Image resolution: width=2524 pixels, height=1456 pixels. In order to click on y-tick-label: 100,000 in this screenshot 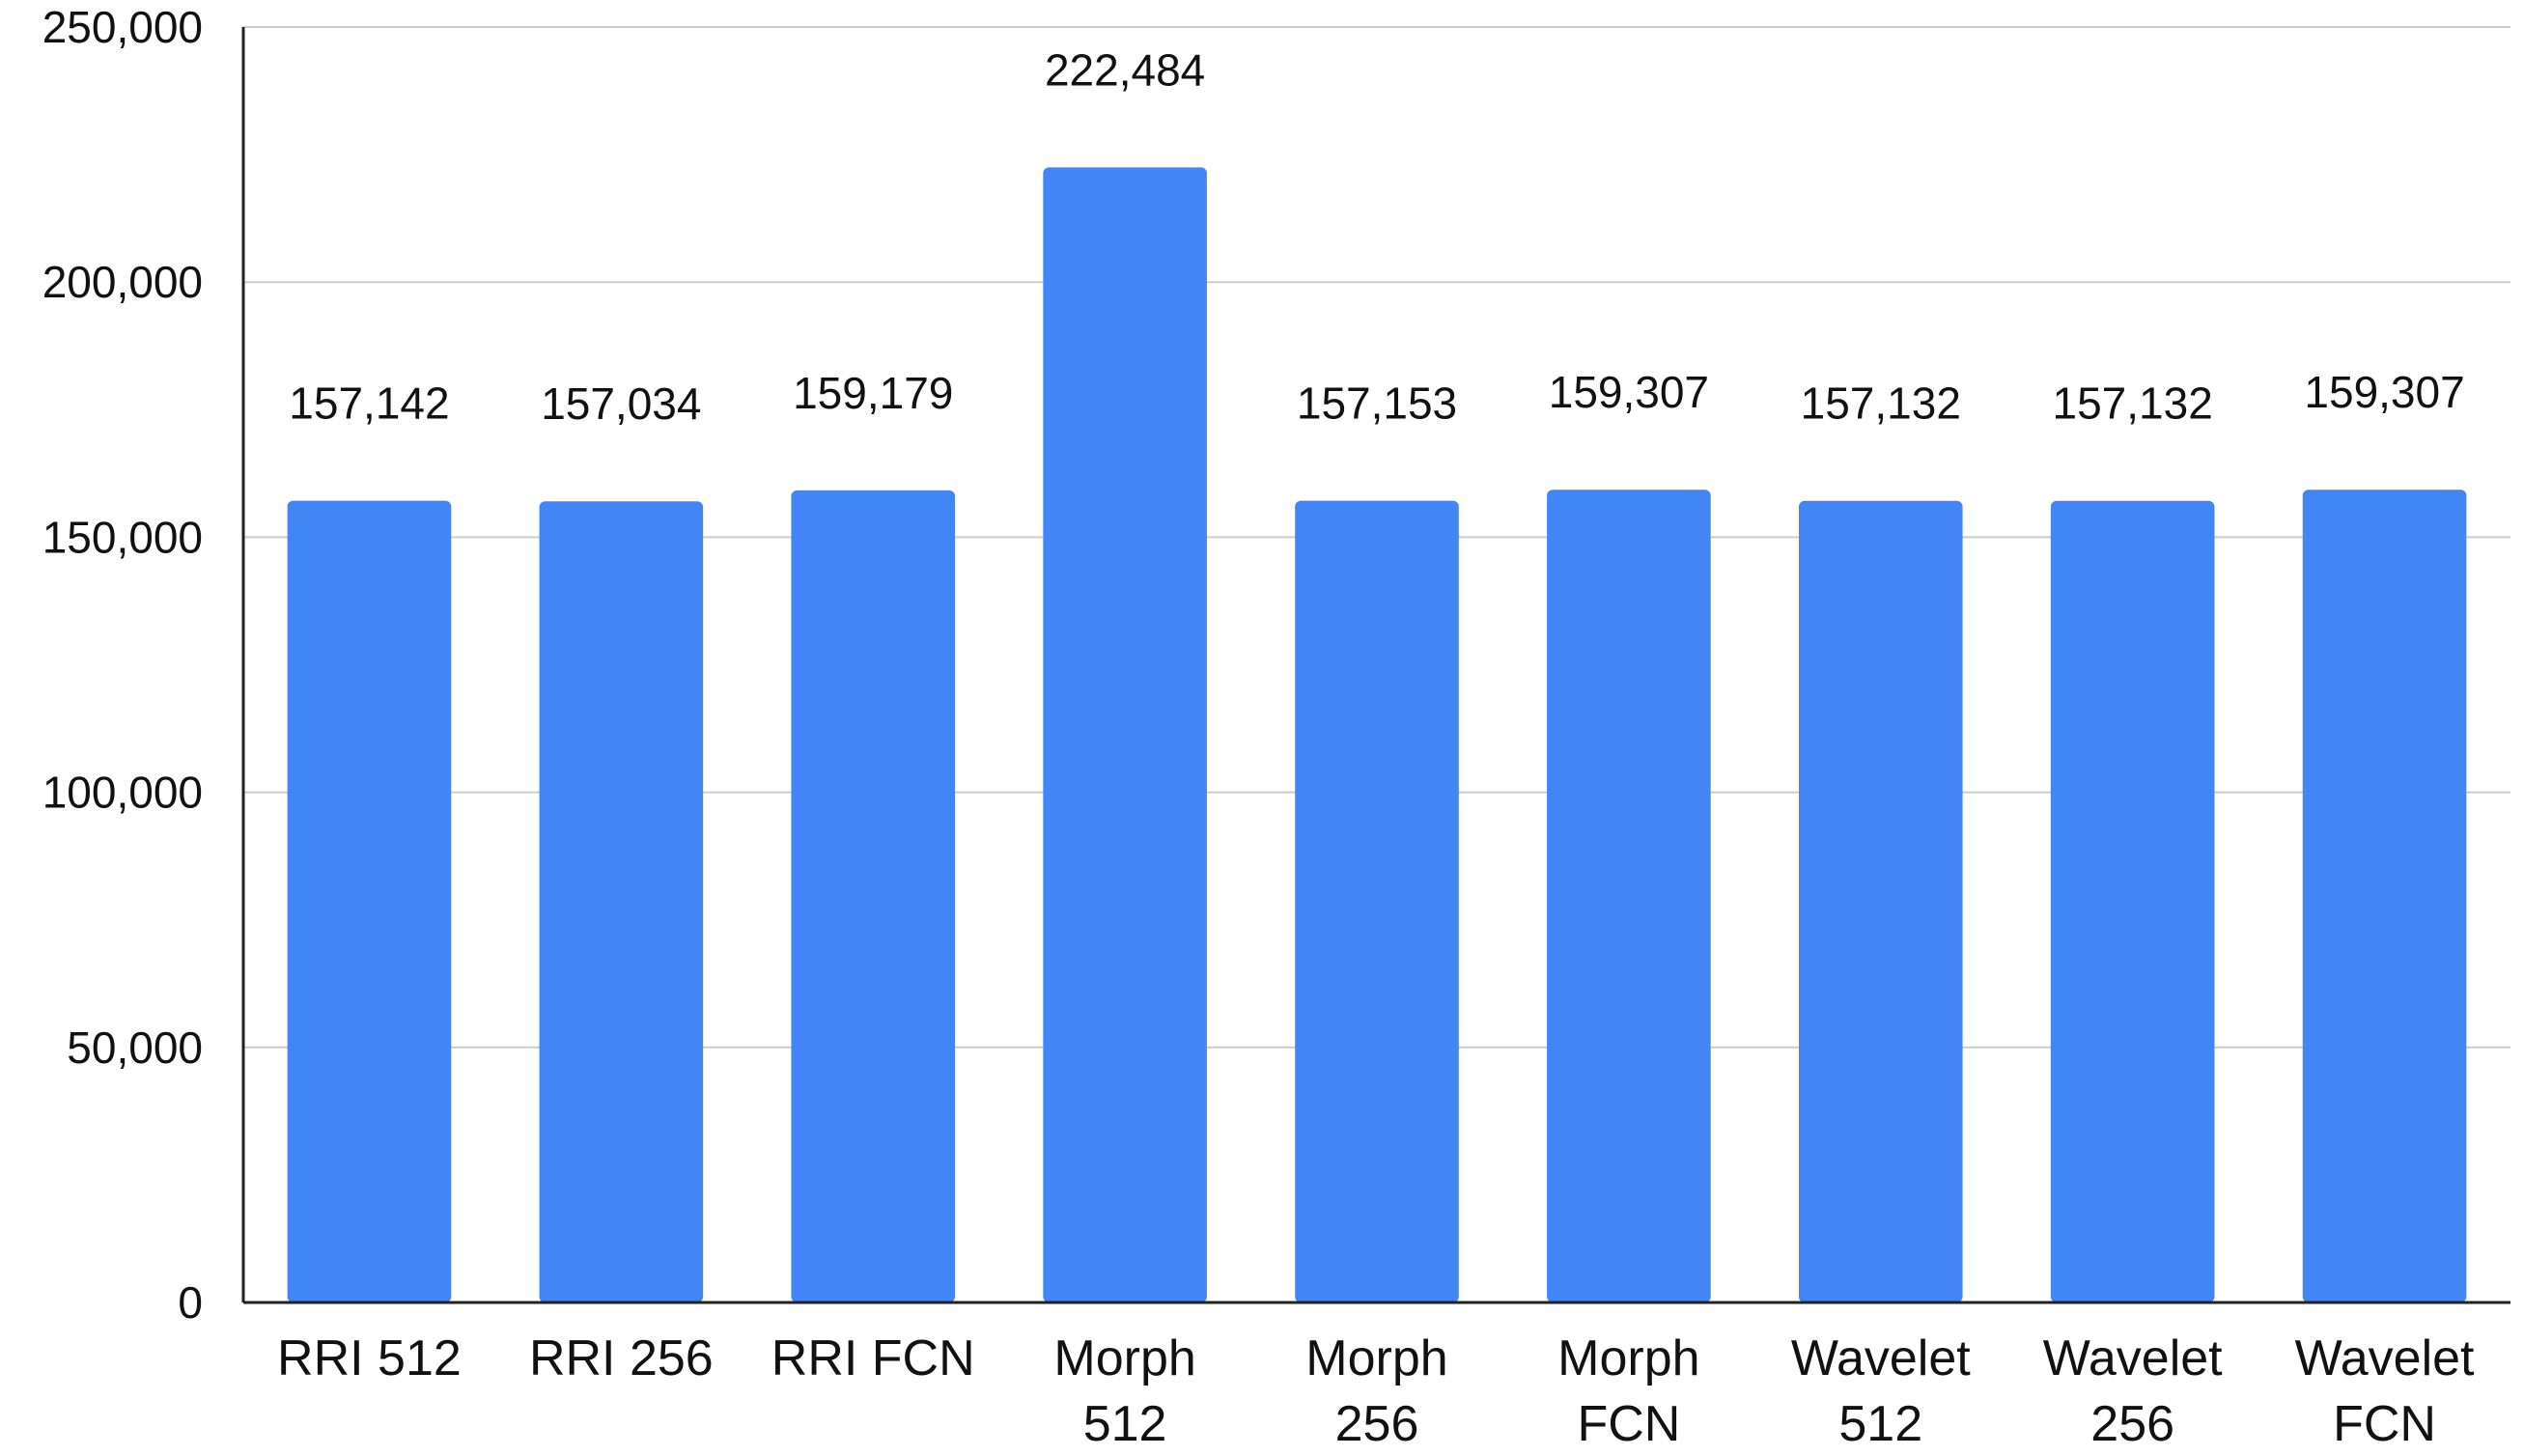, I will do `click(123, 793)`.